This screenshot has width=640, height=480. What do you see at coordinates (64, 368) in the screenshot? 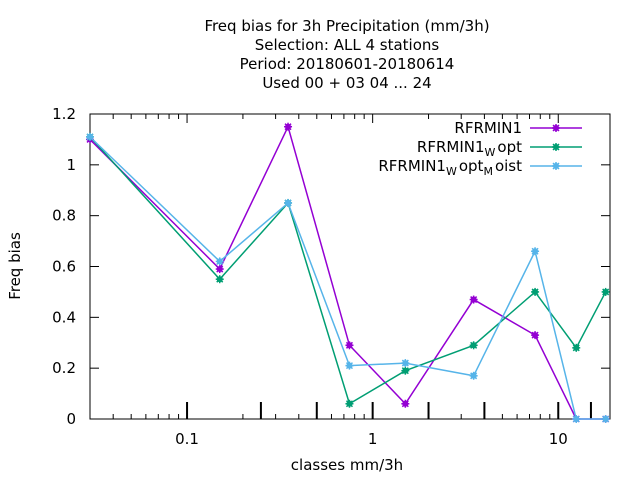
I see `y-tick-label: 0.2` at bounding box center [64, 368].